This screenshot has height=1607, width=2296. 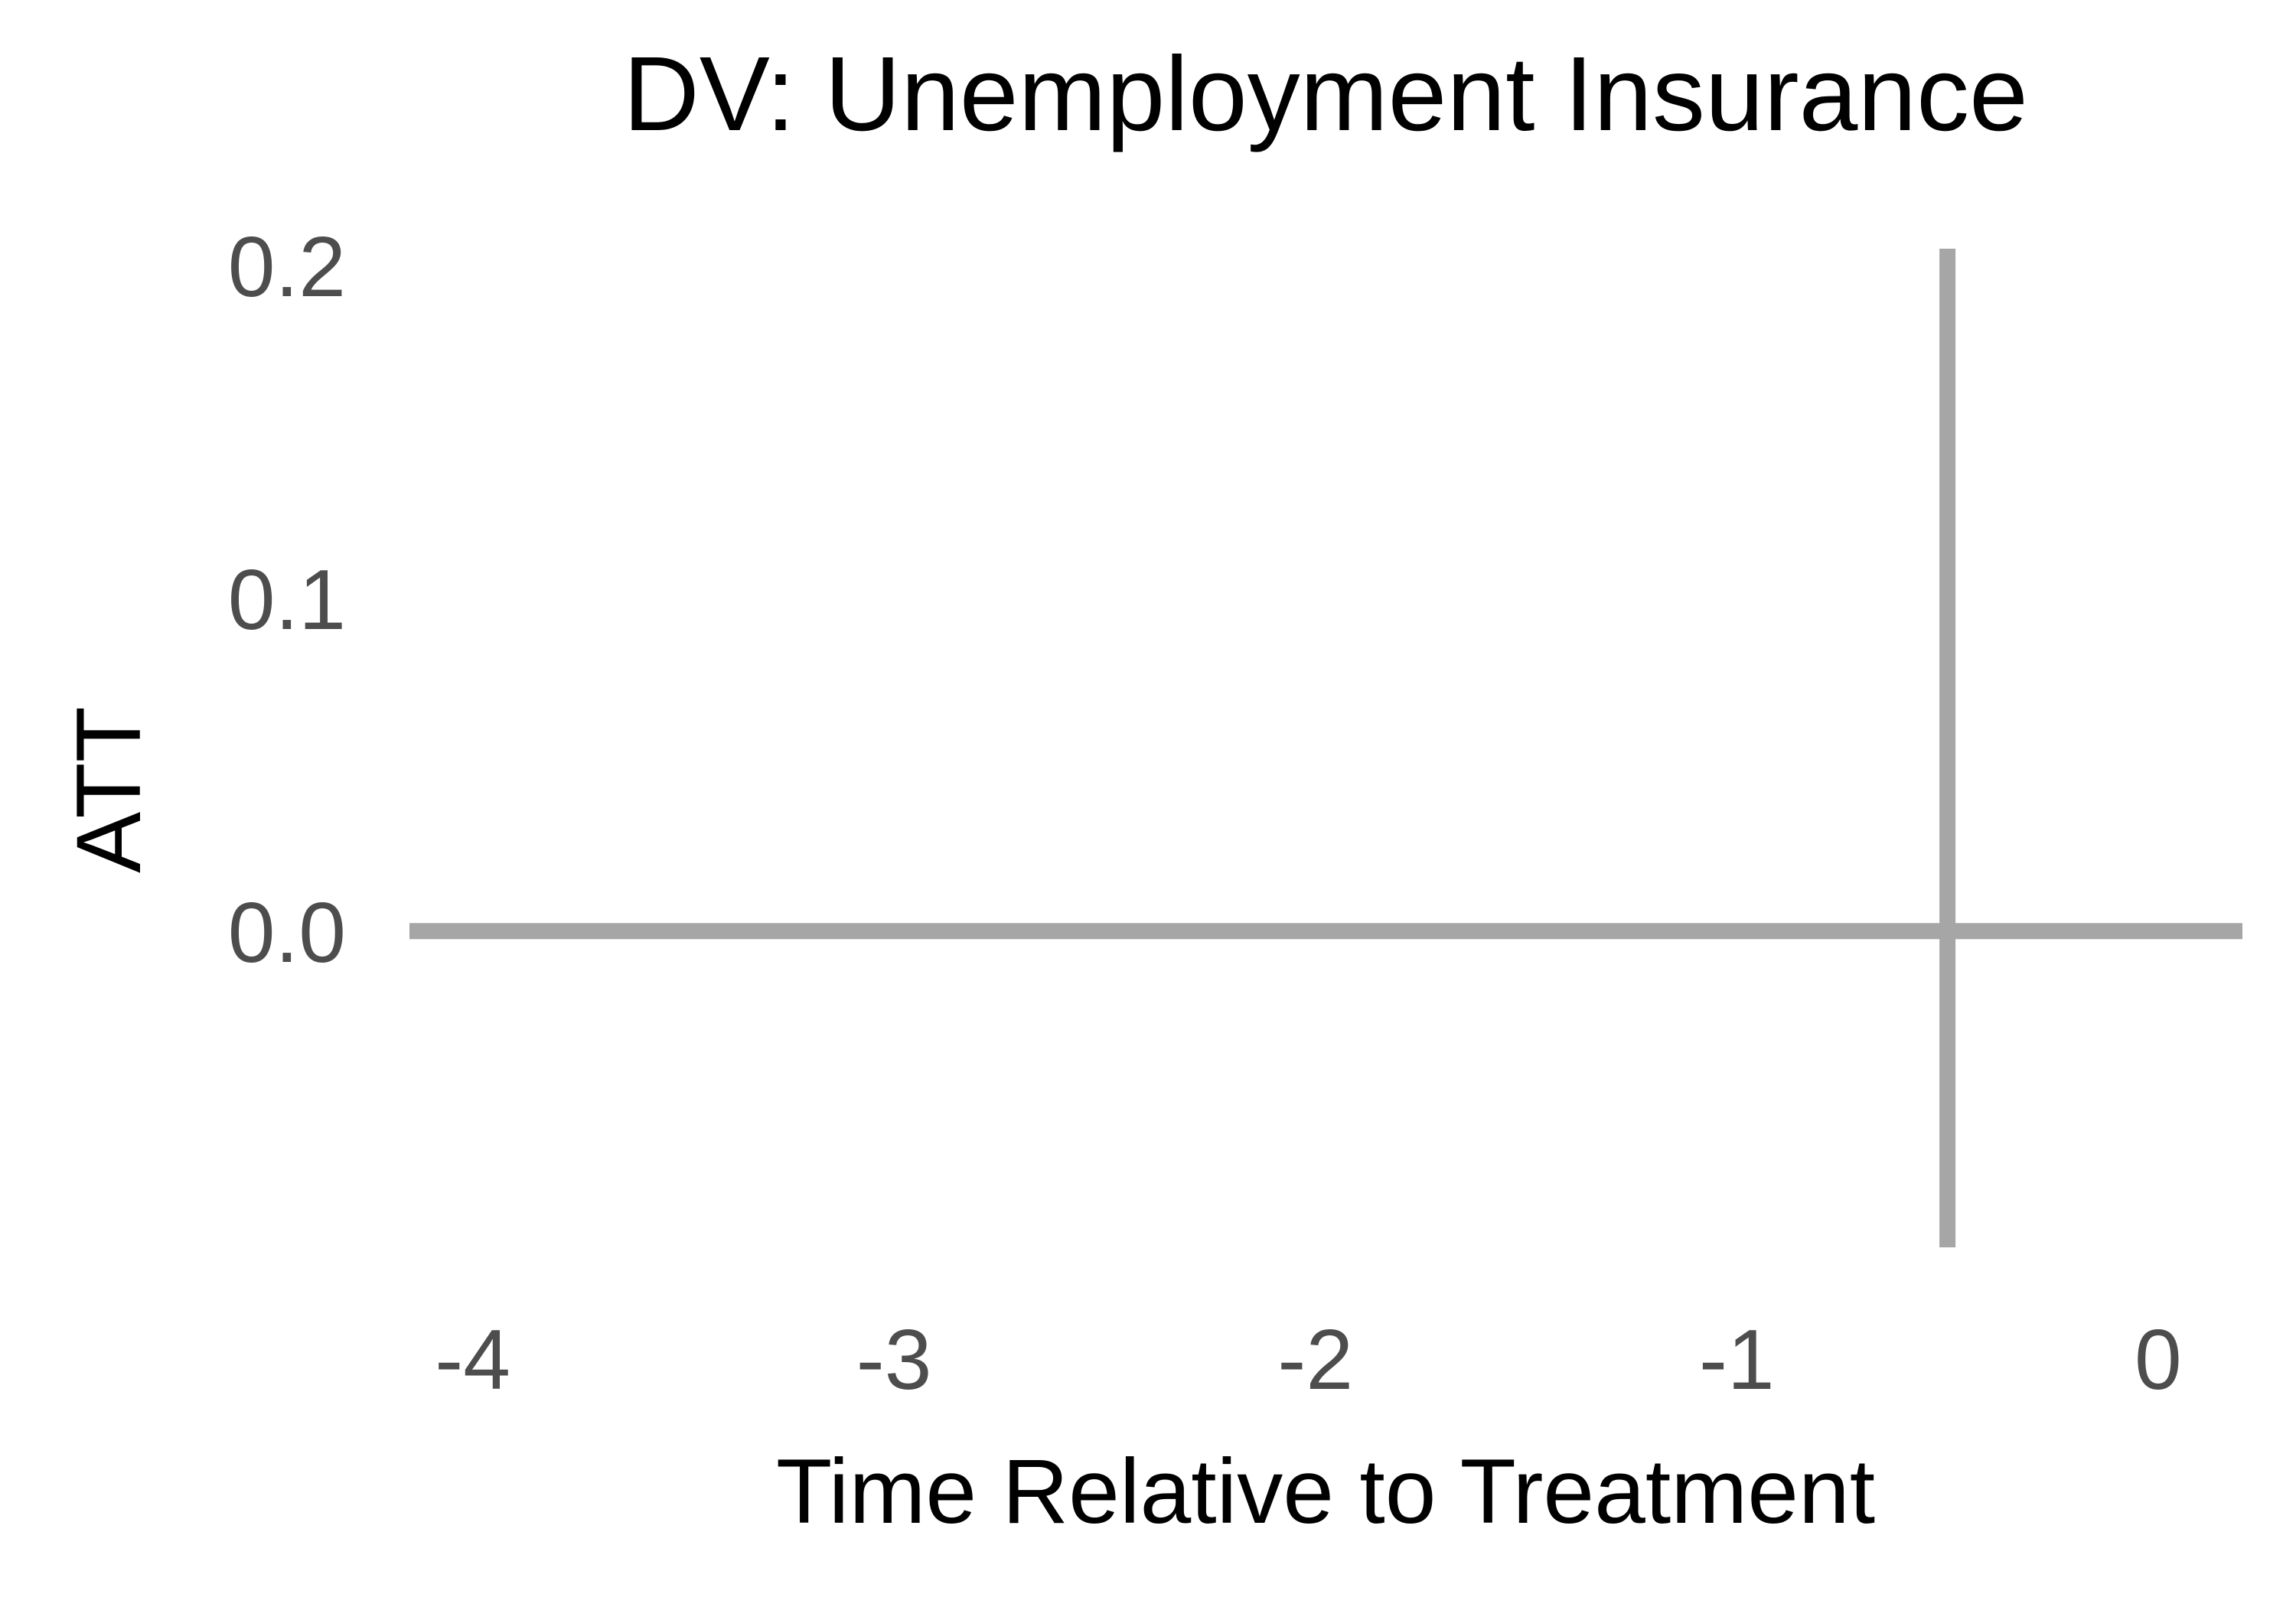 I want to click on y-tick-label: 0.2, so click(x=287, y=267).